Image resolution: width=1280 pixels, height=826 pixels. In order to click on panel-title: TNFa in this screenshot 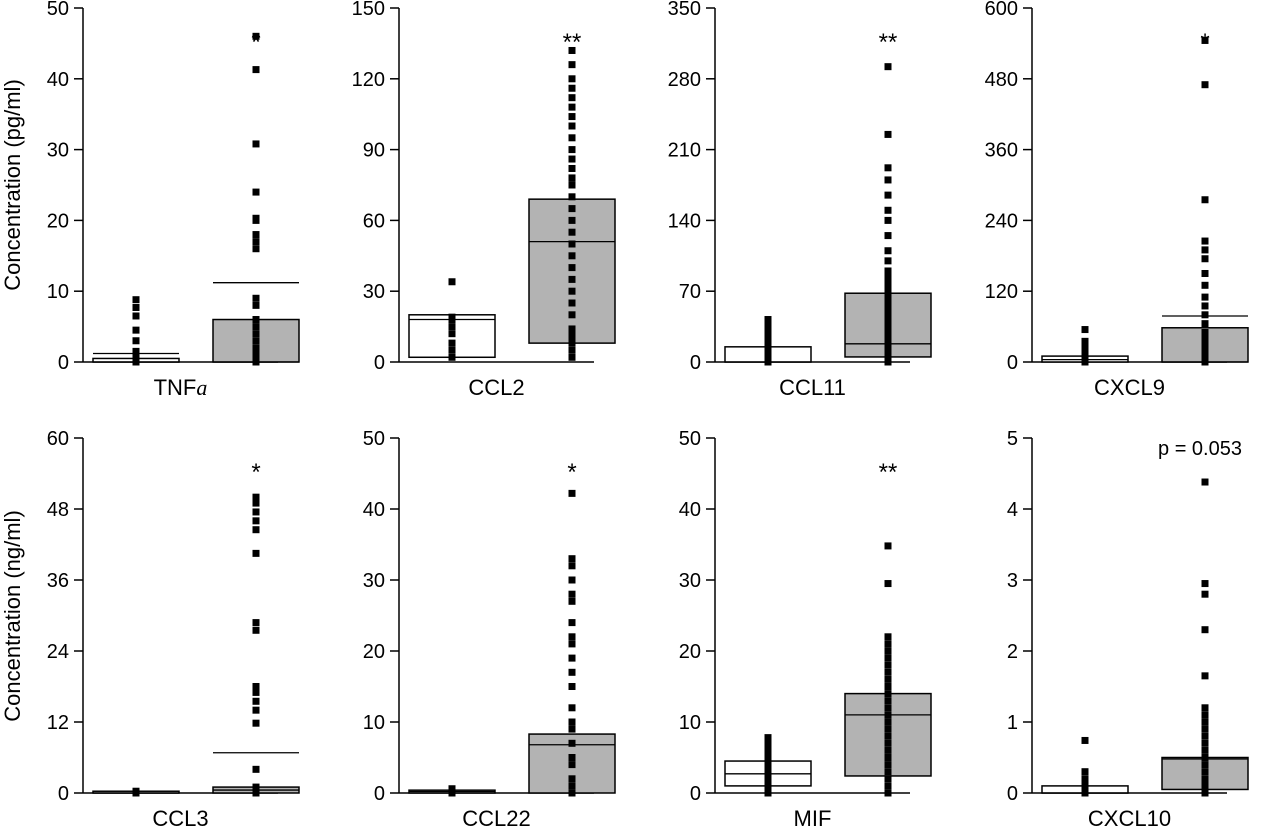, I will do `click(181, 387)`.